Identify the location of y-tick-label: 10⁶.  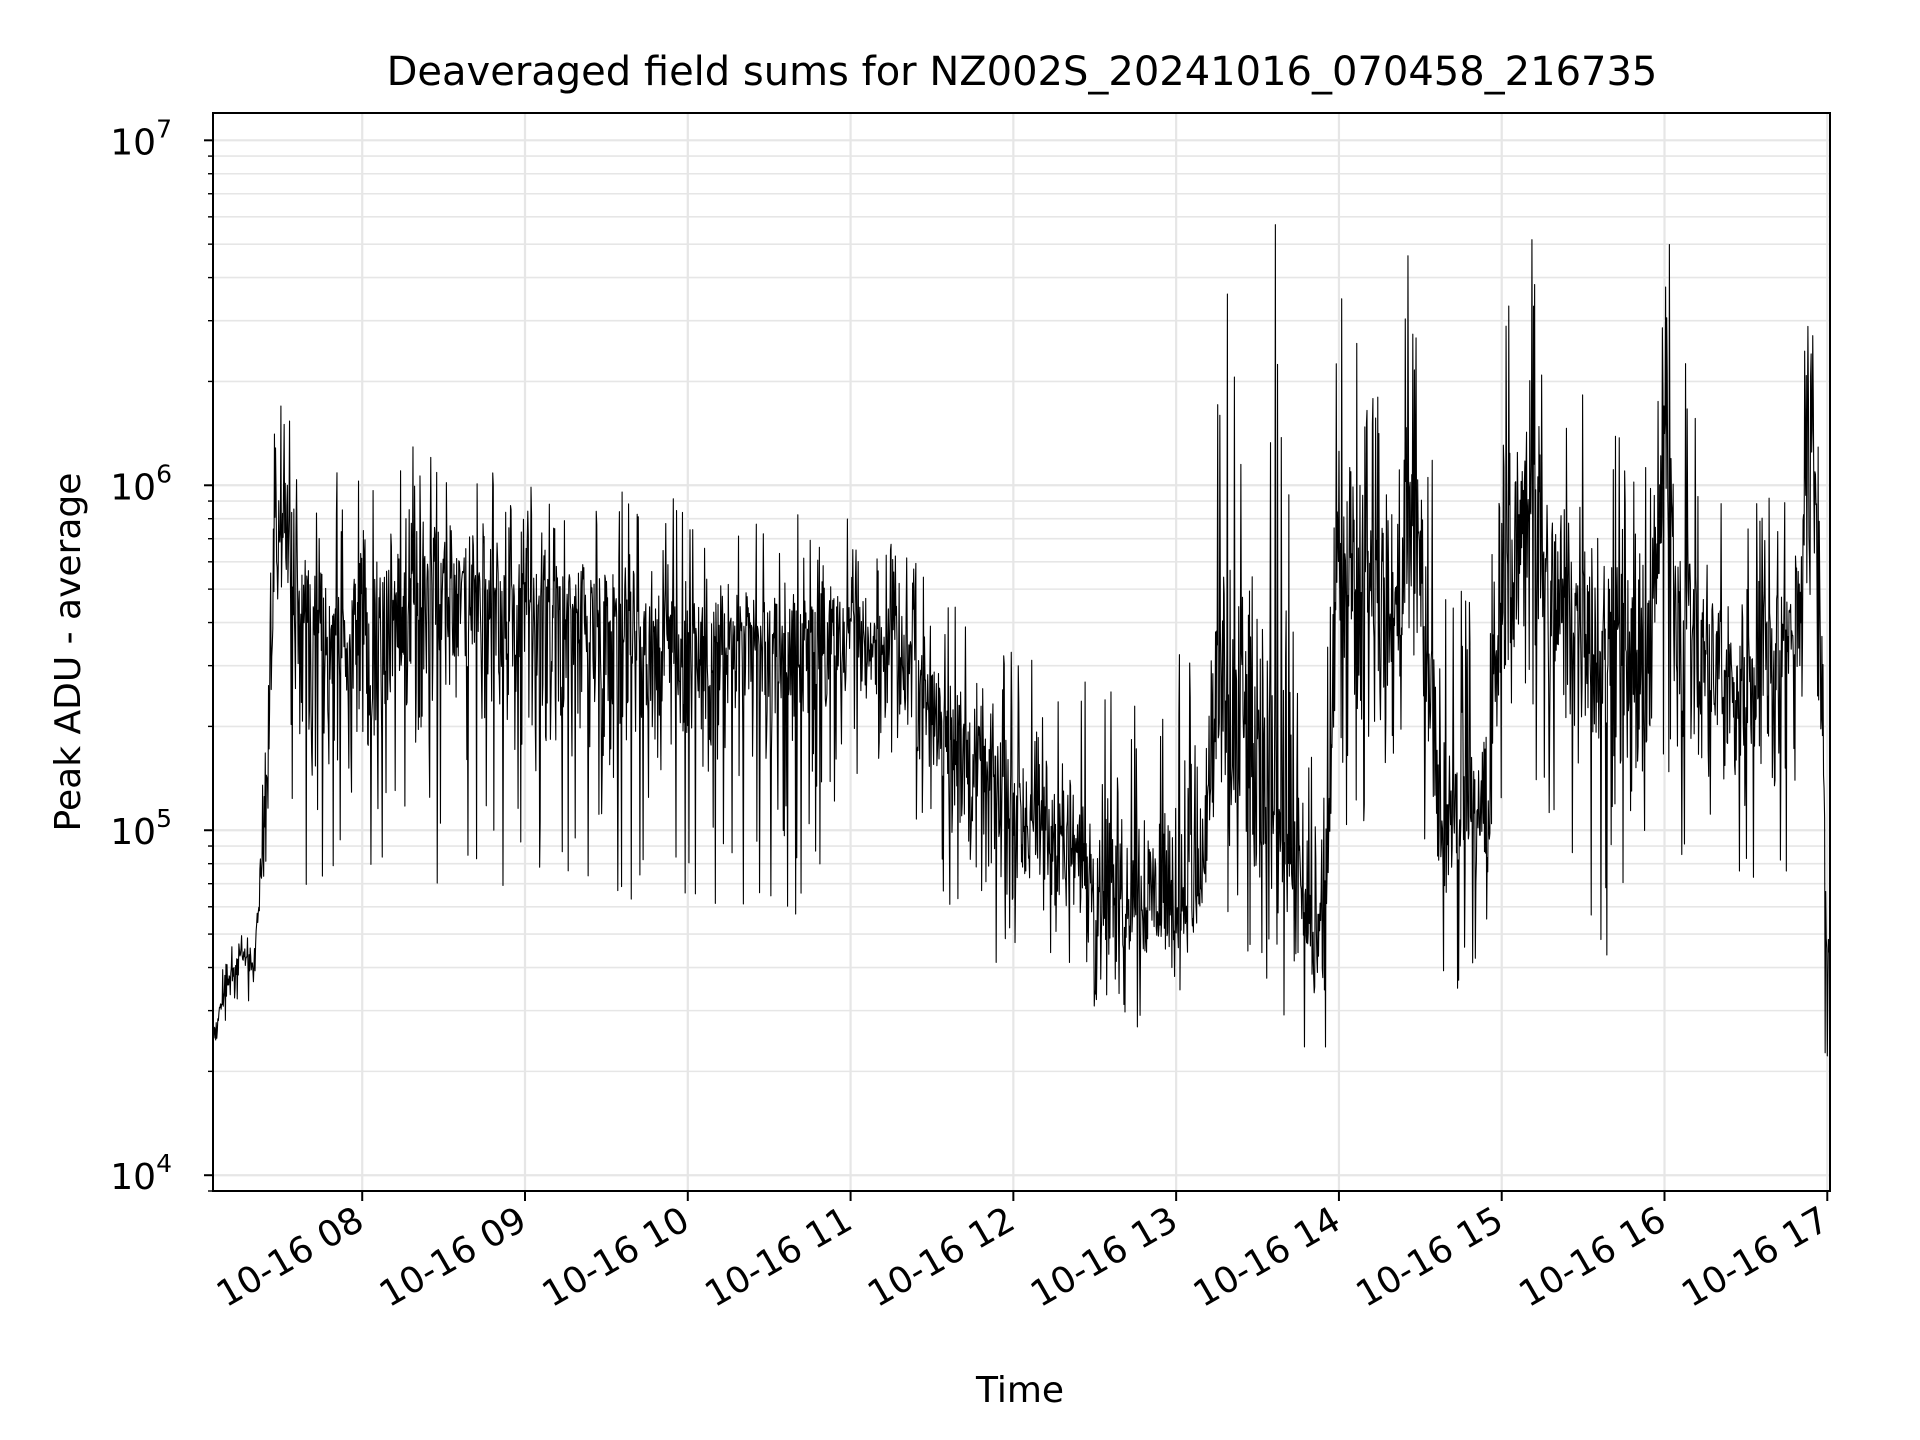
(141, 483).